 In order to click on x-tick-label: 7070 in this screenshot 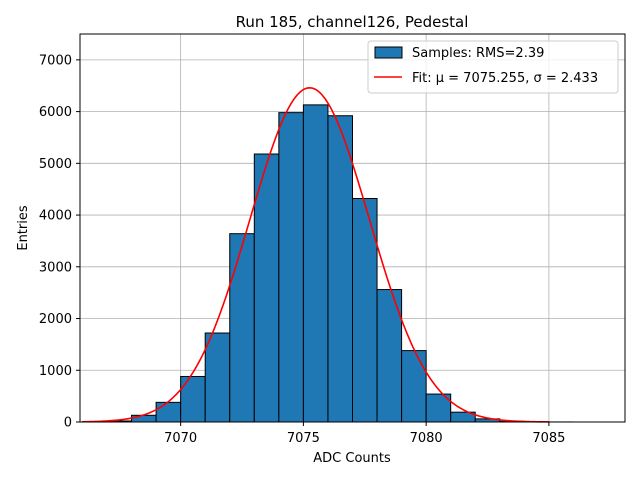, I will do `click(180, 438)`.